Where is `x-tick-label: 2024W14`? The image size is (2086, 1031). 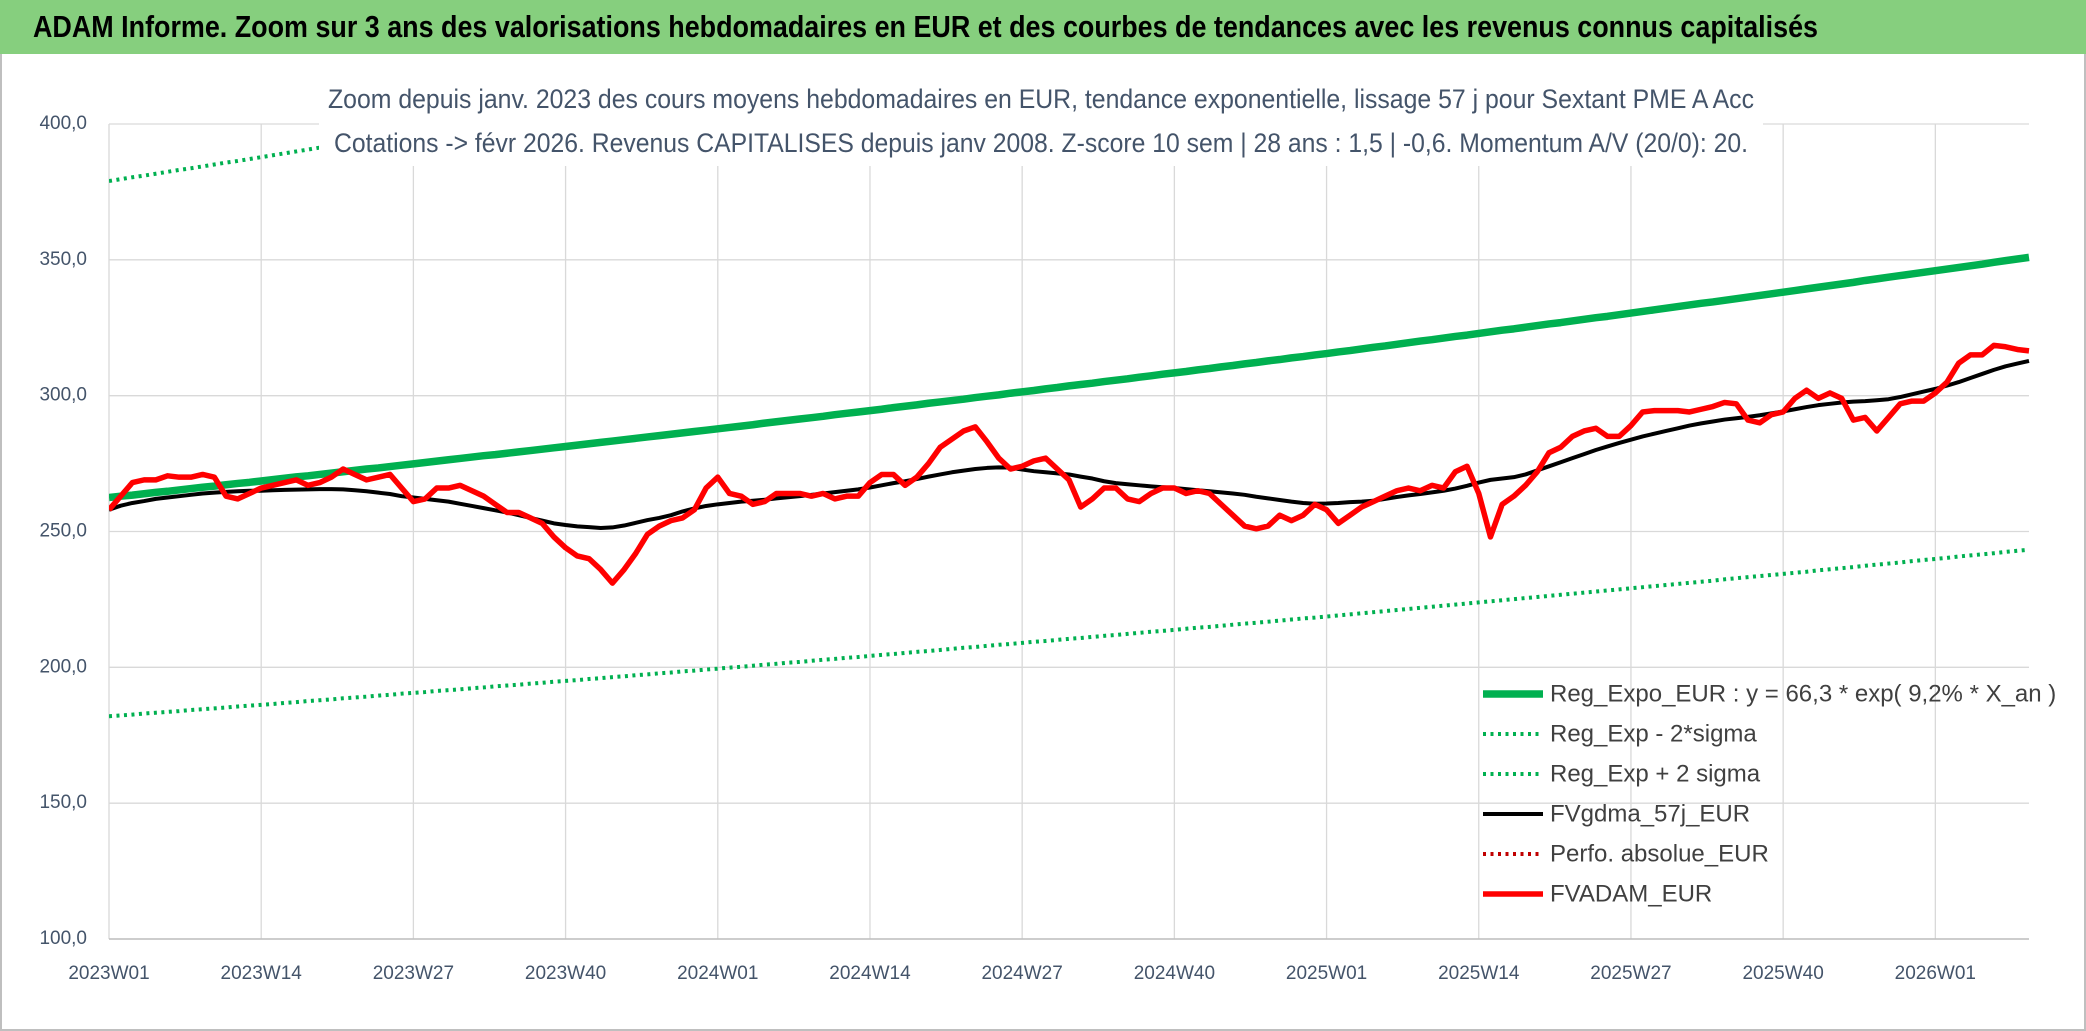
x-tick-label: 2024W14 is located at coordinates (870, 973).